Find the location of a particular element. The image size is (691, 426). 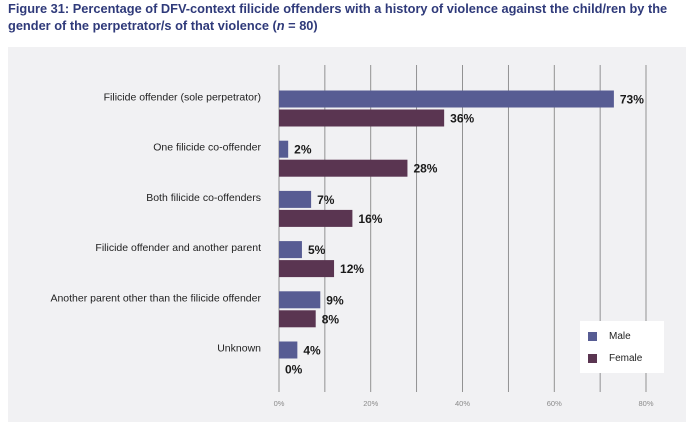

bar-female-one-filicide-co-offender is located at coordinates (343, 168).